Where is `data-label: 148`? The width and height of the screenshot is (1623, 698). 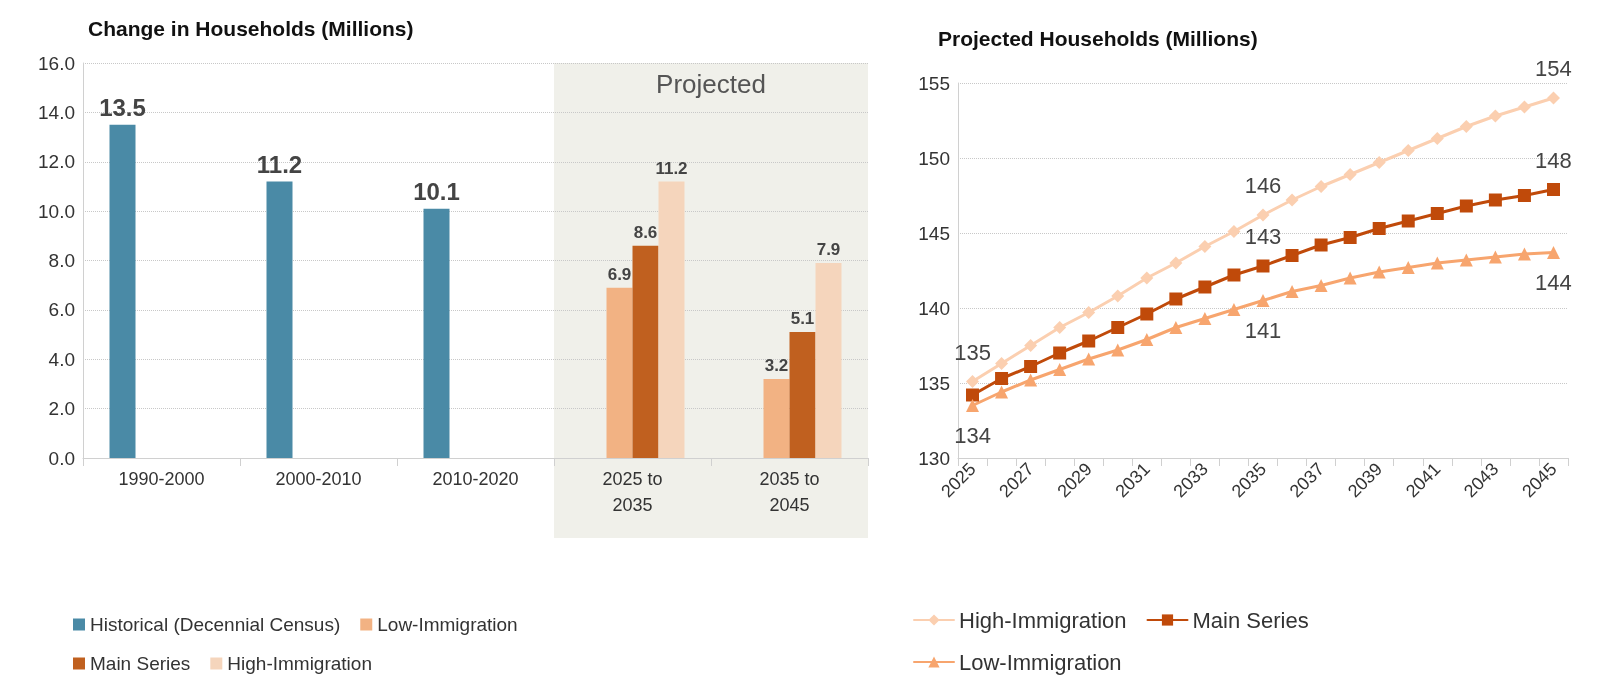
data-label: 148 is located at coordinates (1553, 160).